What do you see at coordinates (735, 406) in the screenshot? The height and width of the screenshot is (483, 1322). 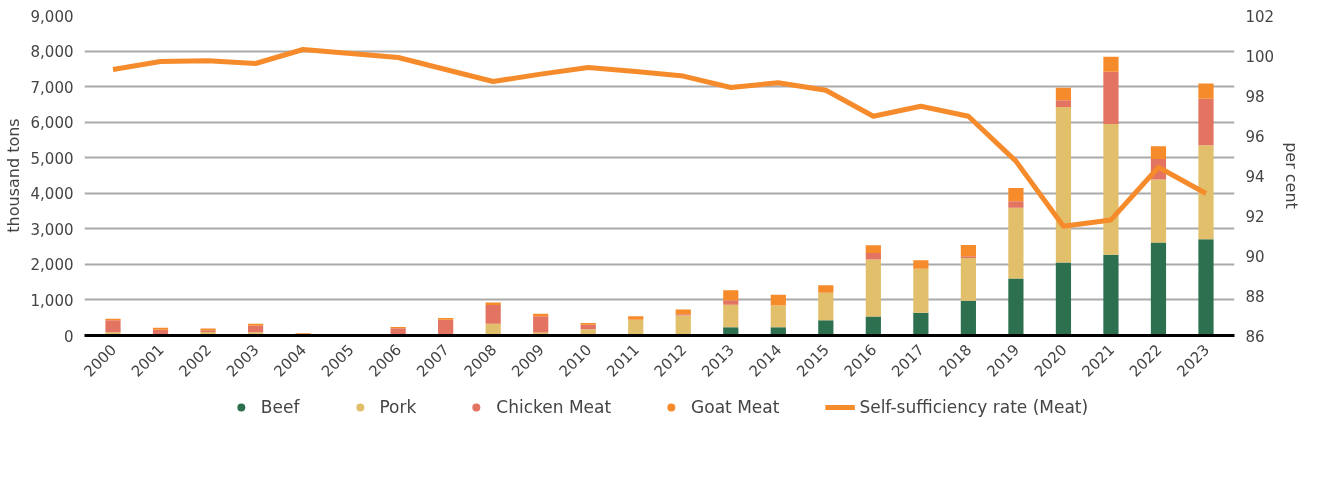 I see `legend-label: Goat Meat` at bounding box center [735, 406].